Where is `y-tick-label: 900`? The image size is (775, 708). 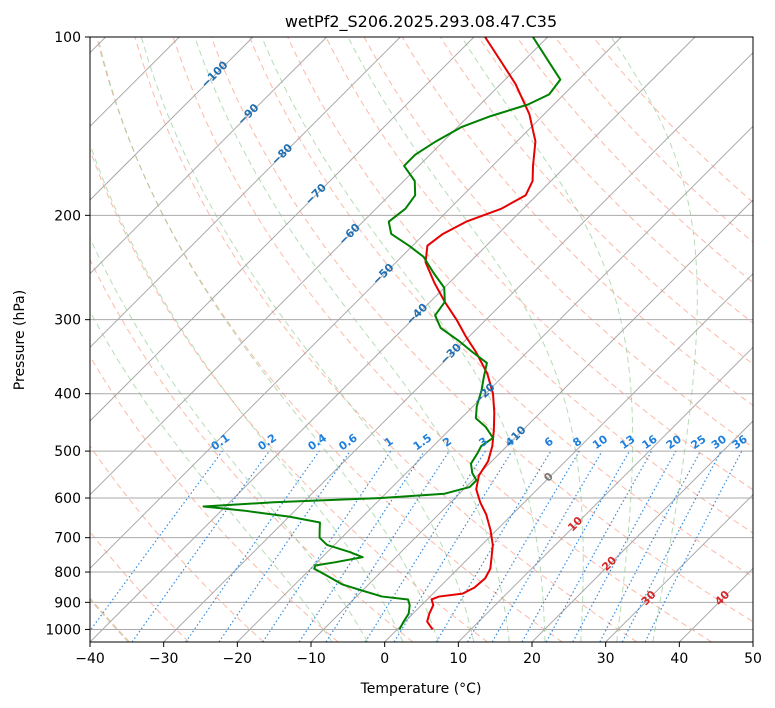 y-tick-label: 900 is located at coordinates (67, 603).